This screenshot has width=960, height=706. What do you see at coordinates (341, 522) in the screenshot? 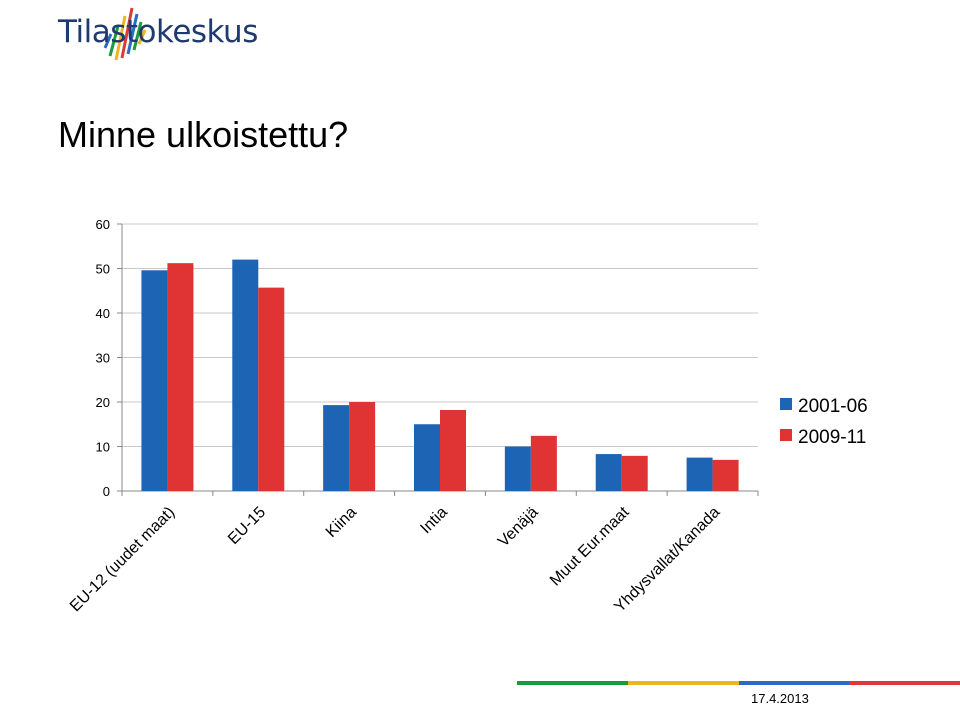
I see `x-tick-label: Kiina` at bounding box center [341, 522].